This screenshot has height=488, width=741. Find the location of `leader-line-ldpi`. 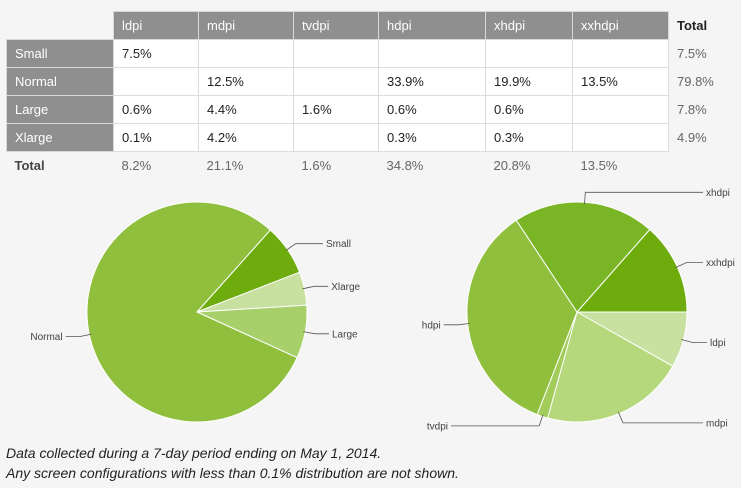

leader-line-ldpi is located at coordinates (694, 341).